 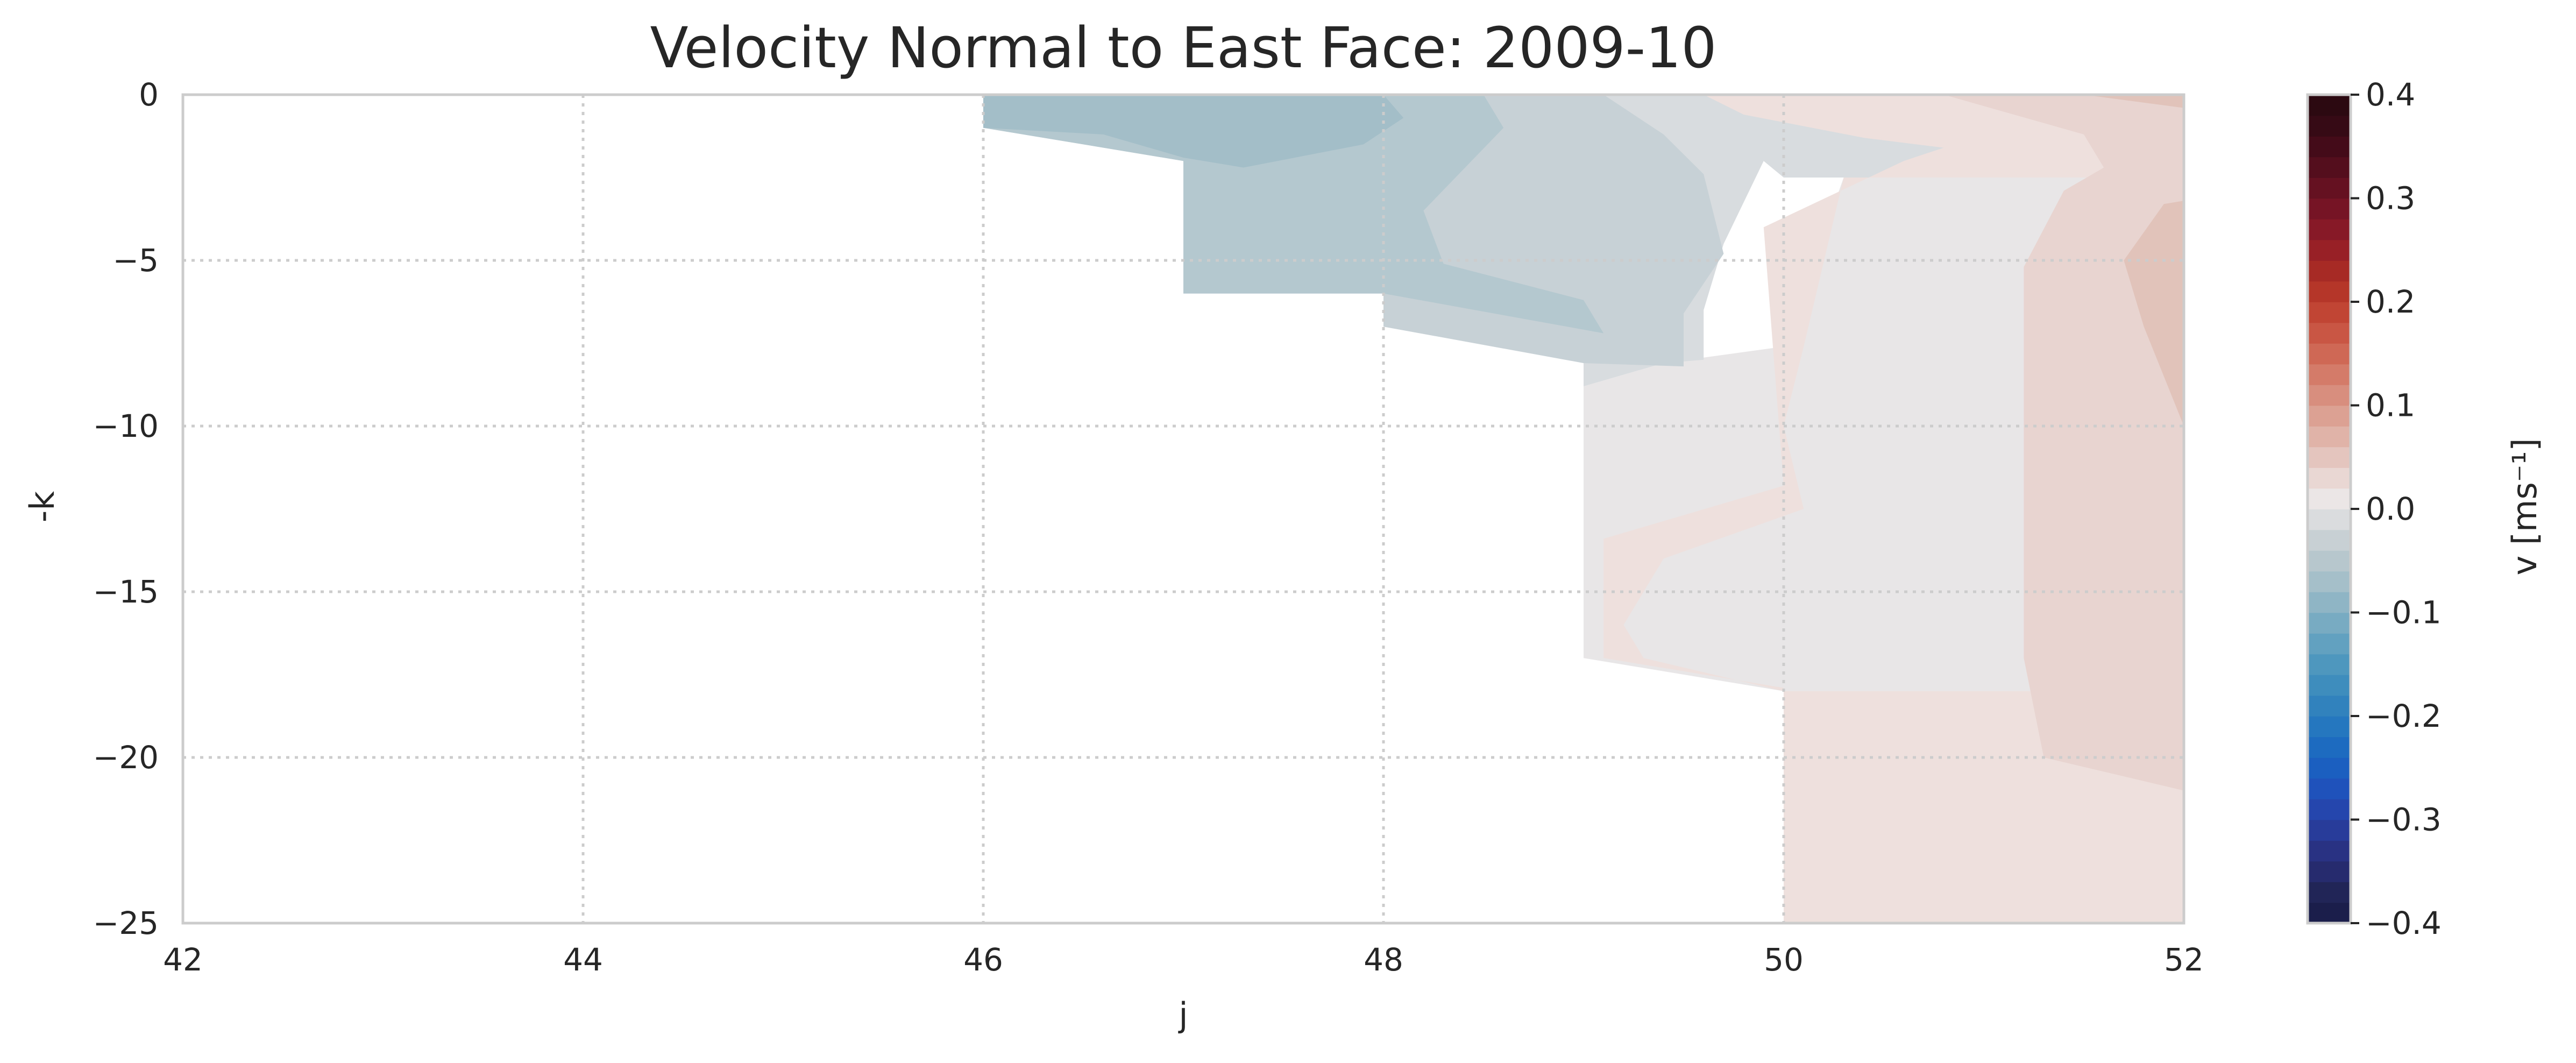 What do you see at coordinates (126, 591) in the screenshot?
I see `y-tick-label: −15` at bounding box center [126, 591].